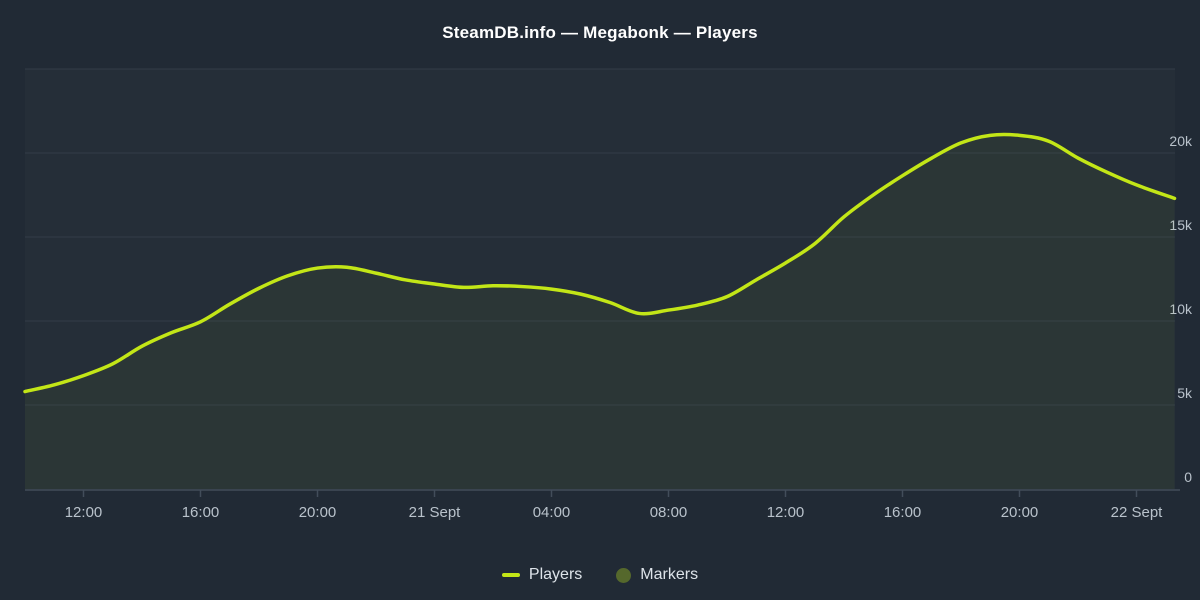 This screenshot has width=1200, height=600. I want to click on chart-title: SteamDB.info — Megabonk — Players, so click(600, 32).